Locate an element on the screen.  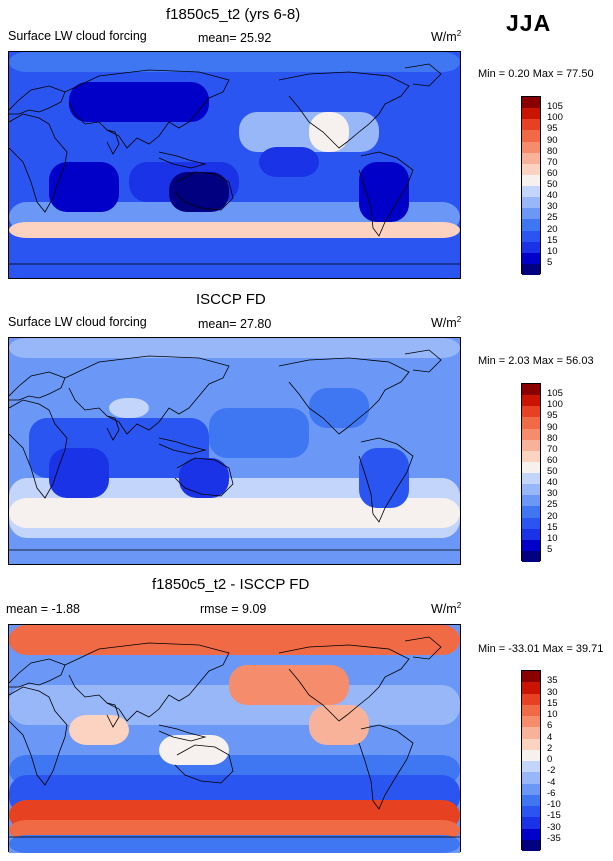
colorbar-tick-label: 10 is located at coordinates (552, 714).